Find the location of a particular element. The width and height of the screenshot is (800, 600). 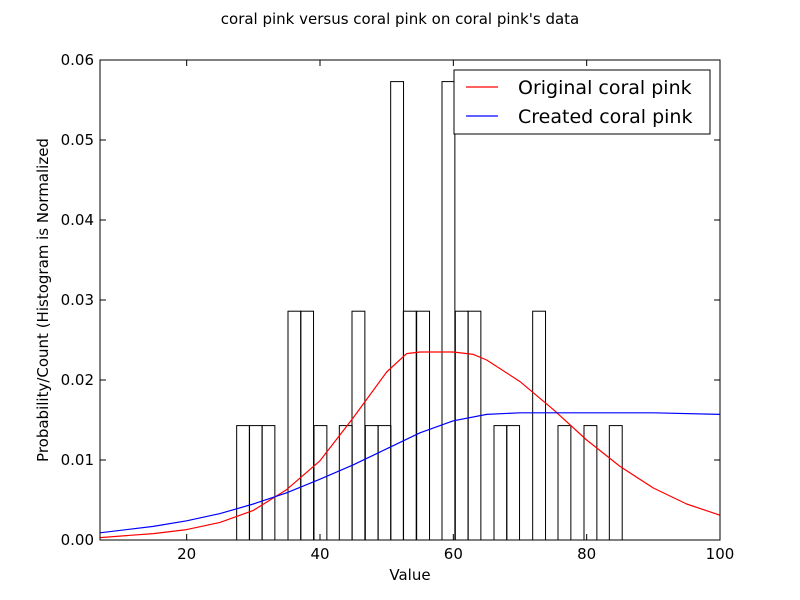

legend-box is located at coordinates (582, 102).